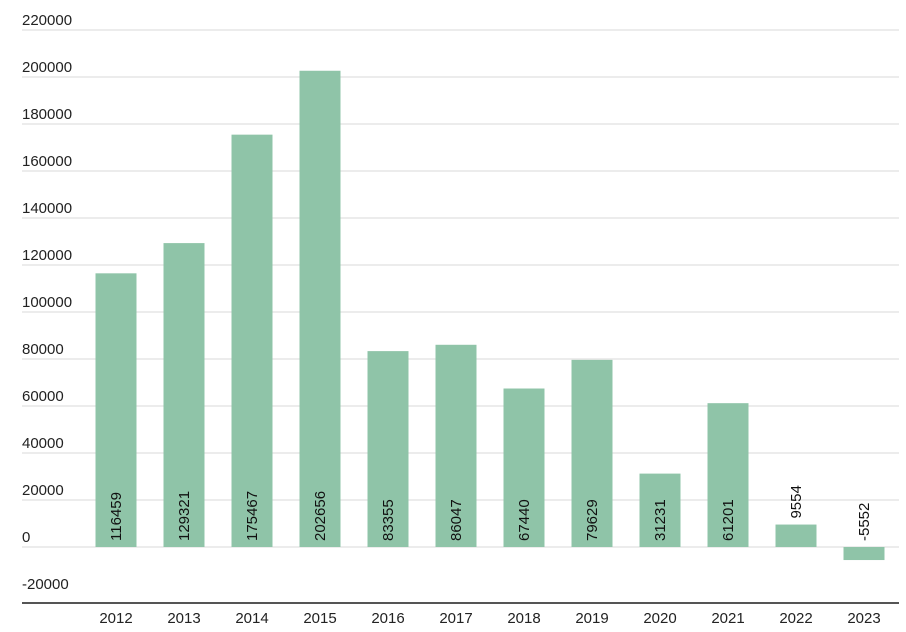 The height and width of the screenshot is (632, 906). Describe the element at coordinates (524, 467) in the screenshot. I see `bar-2018` at that location.